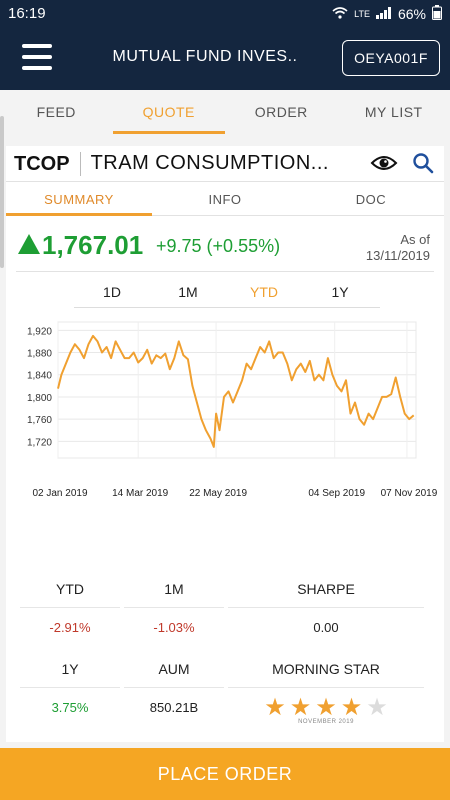 The height and width of the screenshot is (800, 450). Describe the element at coordinates (56, 112) in the screenshot. I see `tab-feed: FEED` at that location.